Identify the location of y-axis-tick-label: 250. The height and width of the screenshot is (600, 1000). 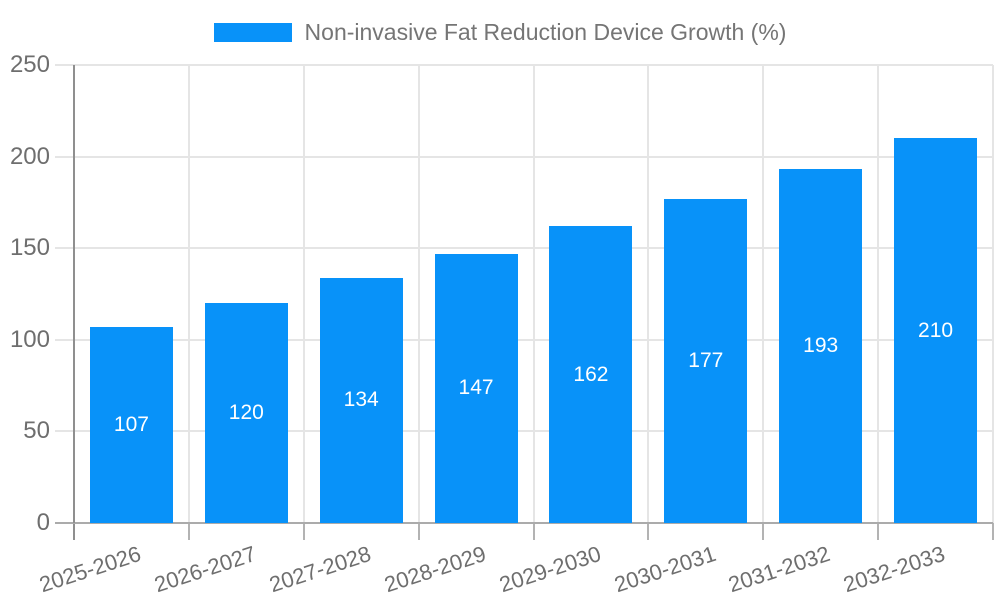
(29, 64).